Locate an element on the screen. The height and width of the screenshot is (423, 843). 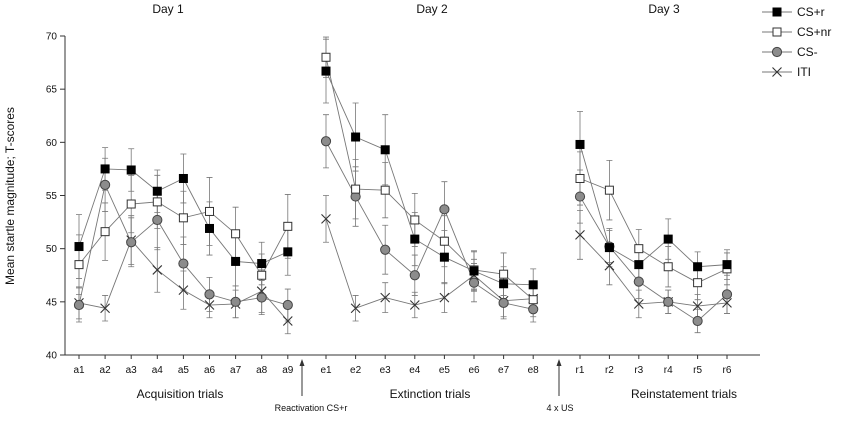
point-iti-e5 is located at coordinates (444, 297).